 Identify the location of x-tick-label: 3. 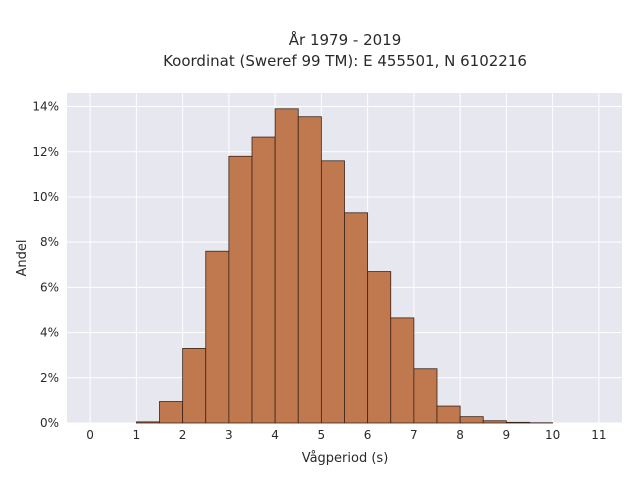
(229, 435).